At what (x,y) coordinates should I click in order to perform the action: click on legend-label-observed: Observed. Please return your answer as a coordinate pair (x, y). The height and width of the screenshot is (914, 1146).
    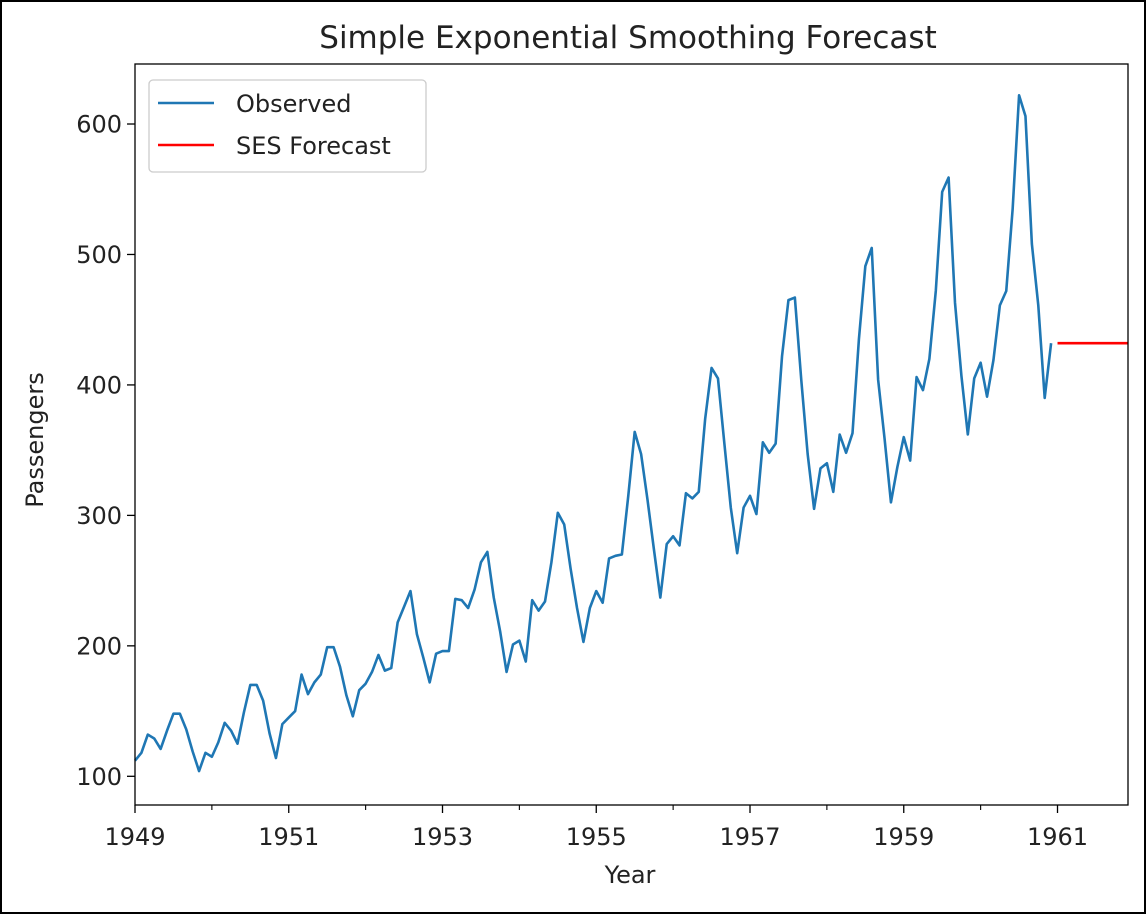
    Looking at the image, I should click on (293, 104).